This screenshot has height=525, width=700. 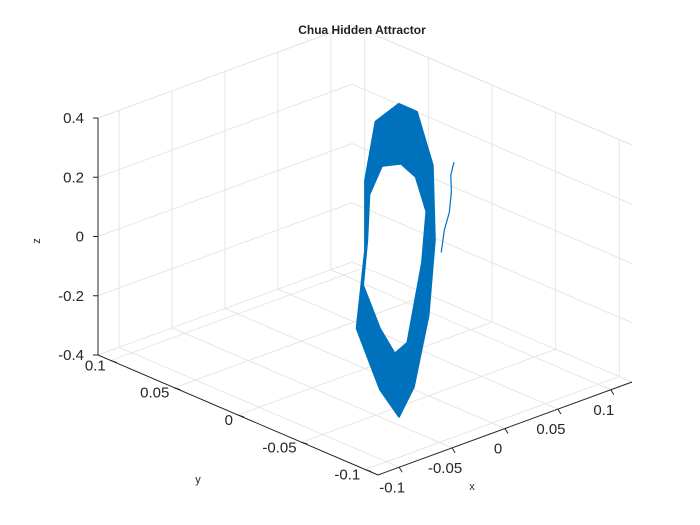 What do you see at coordinates (445, 468) in the screenshot?
I see `x-tick-label: -0.05` at bounding box center [445, 468].